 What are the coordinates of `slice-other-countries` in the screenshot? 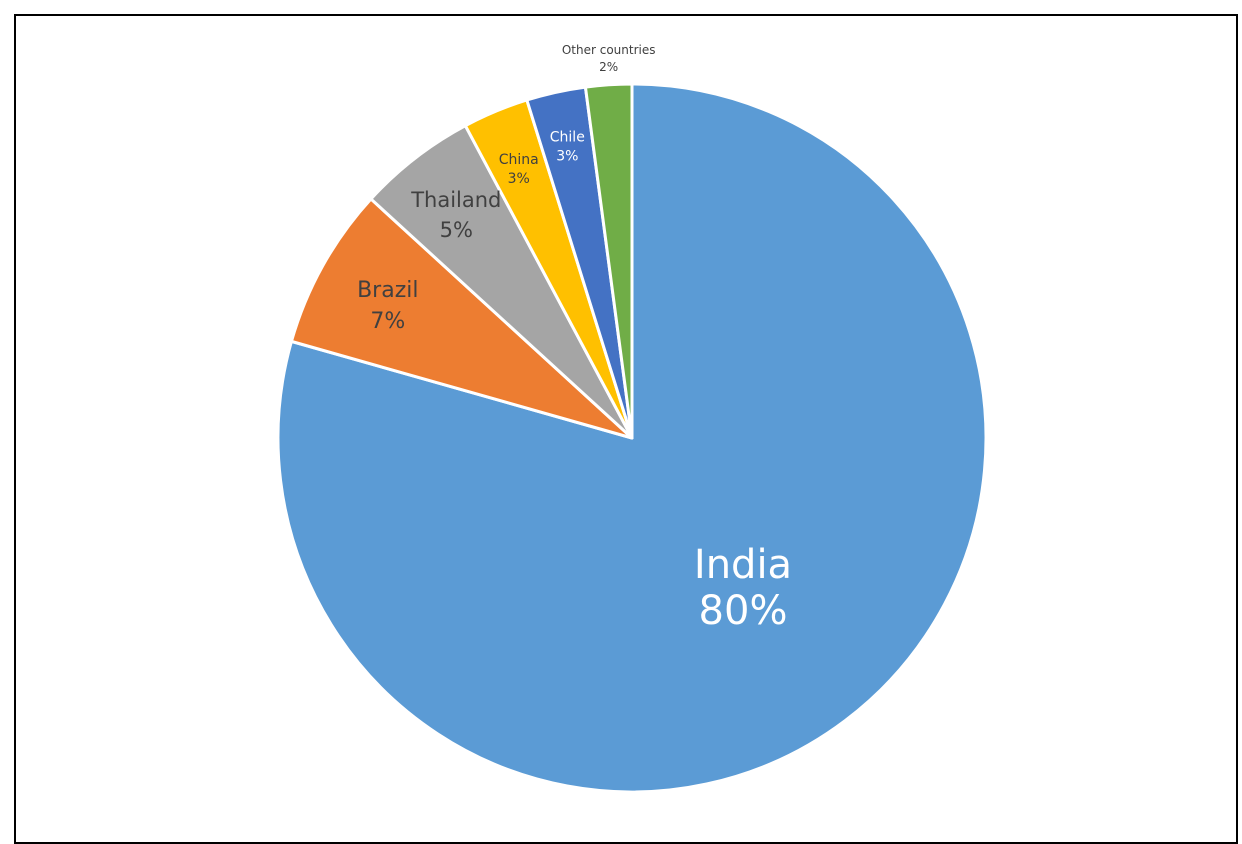 It's located at (608, 261).